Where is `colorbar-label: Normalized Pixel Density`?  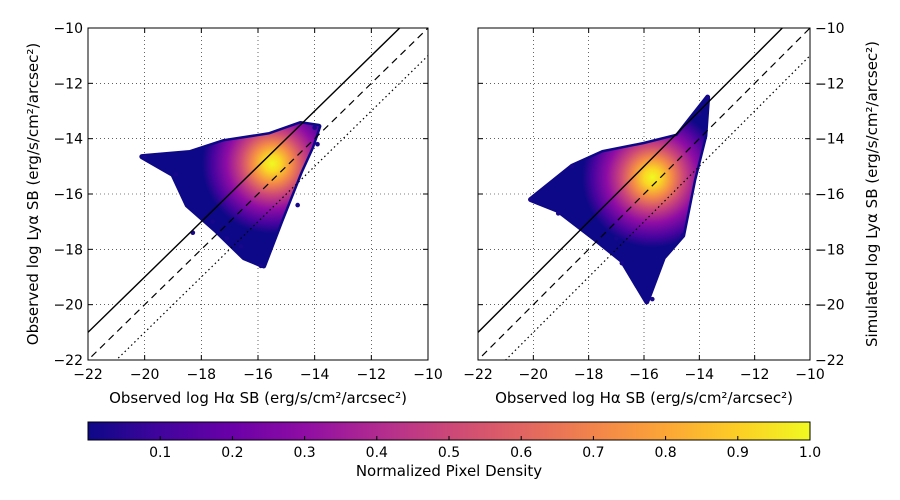 colorbar-label: Normalized Pixel Density is located at coordinates (449, 471).